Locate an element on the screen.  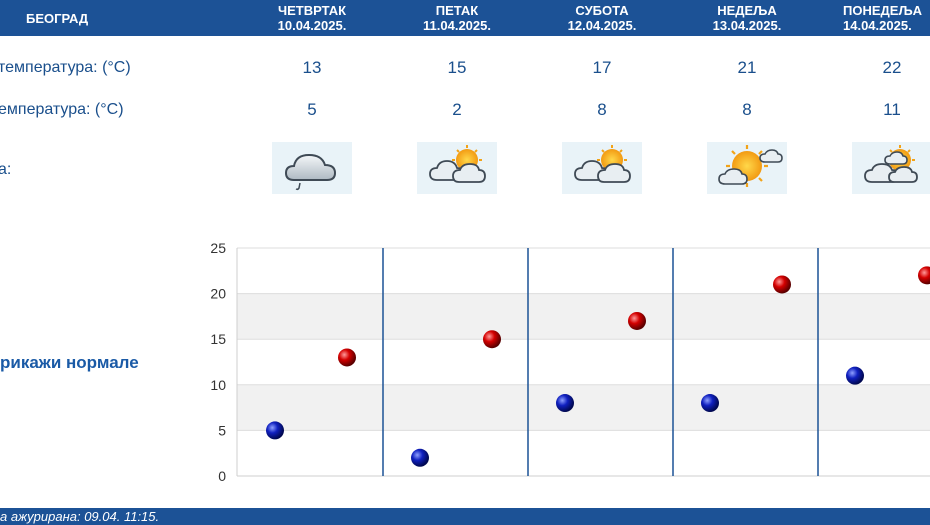
day-header-thursday: ЧЕТВРТАК 10.04.2025. is located at coordinates (312, 18).